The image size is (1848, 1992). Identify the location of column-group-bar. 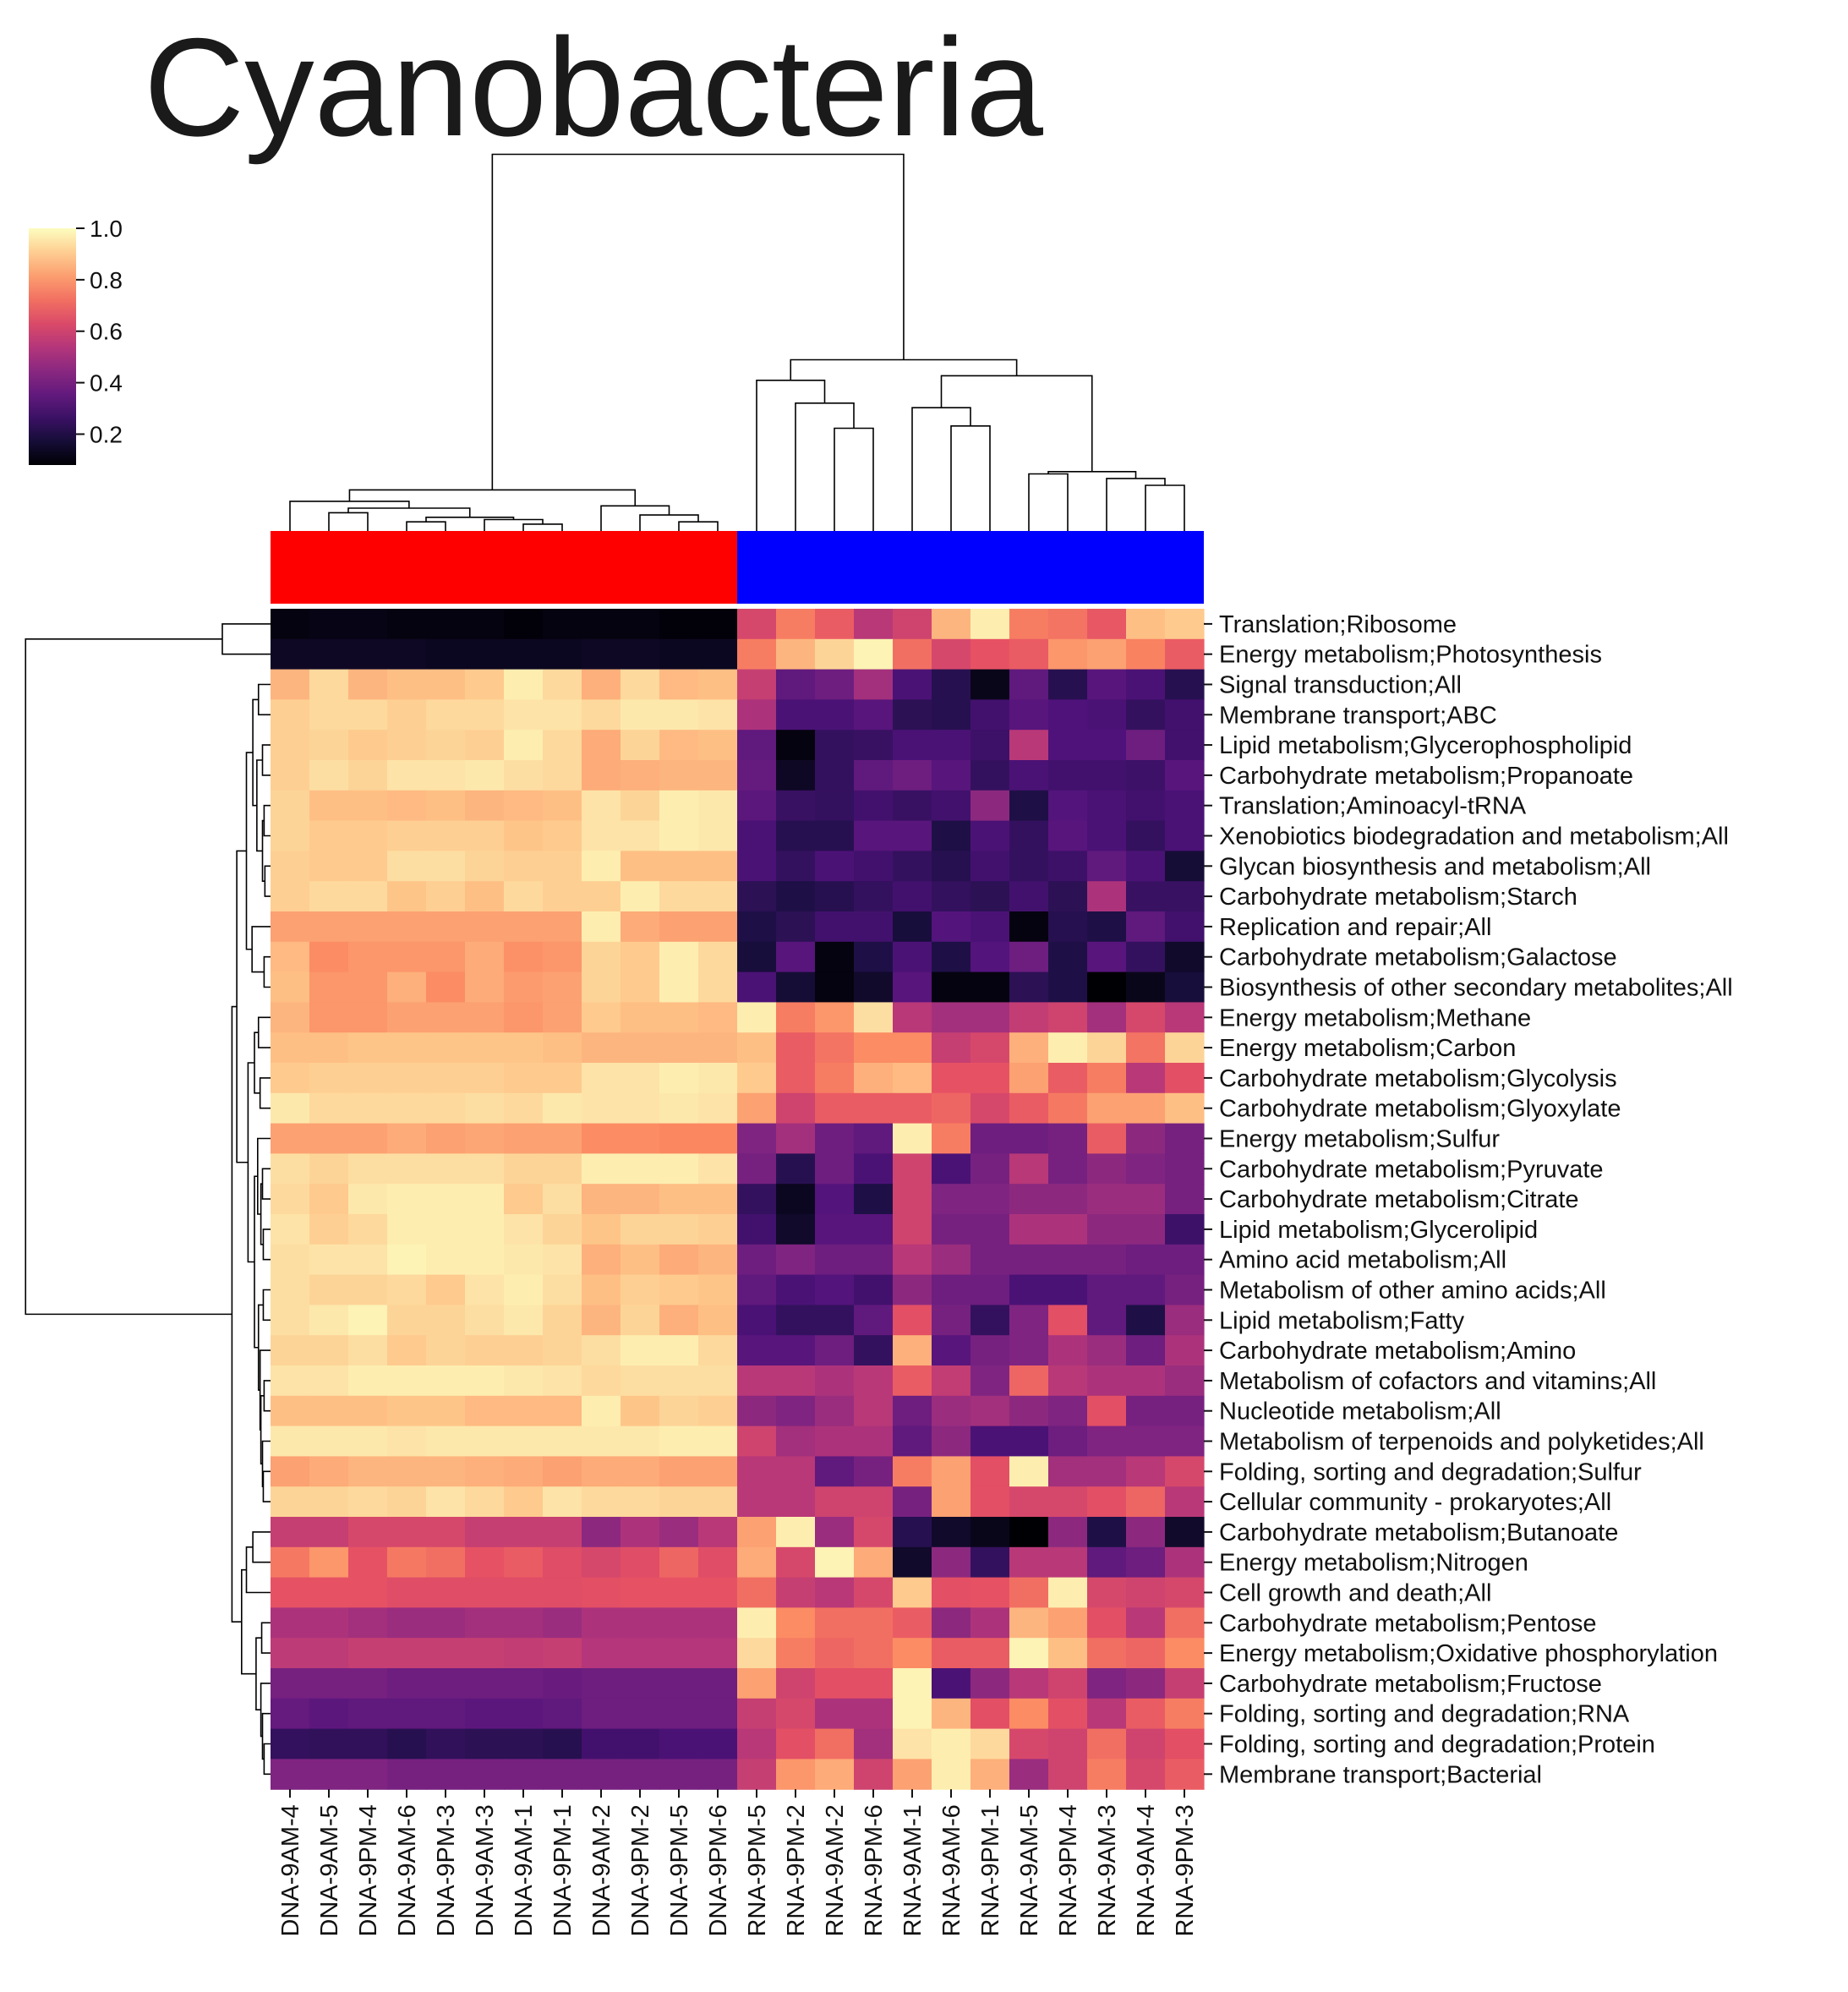
(737, 567).